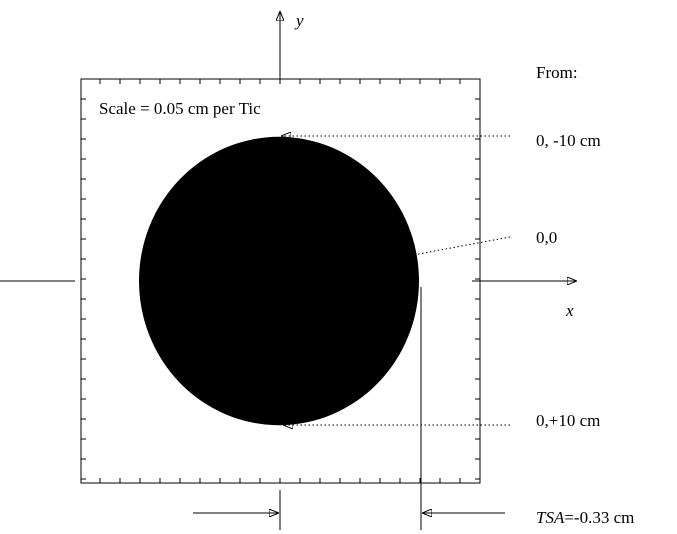  What do you see at coordinates (568, 420) in the screenshot?
I see `legend-item: 0,+10 cm` at bounding box center [568, 420].